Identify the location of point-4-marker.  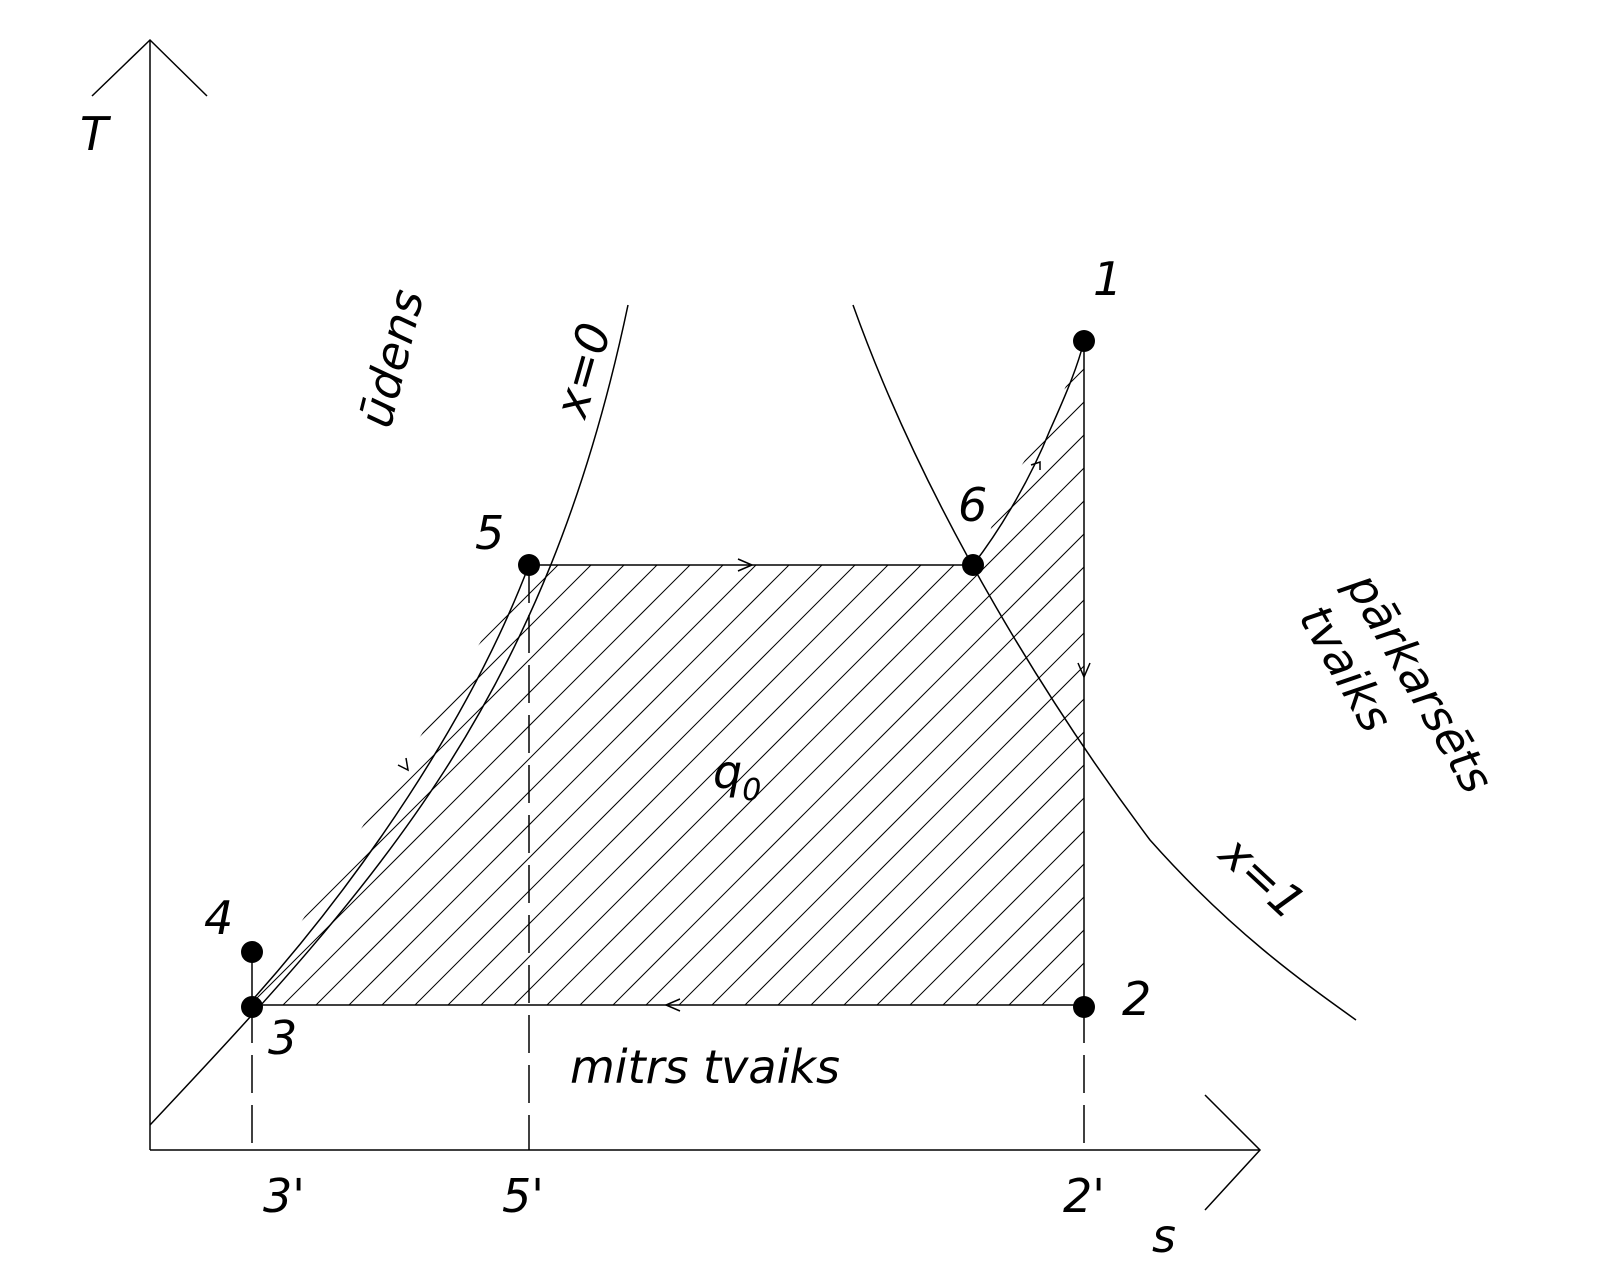
(252, 952).